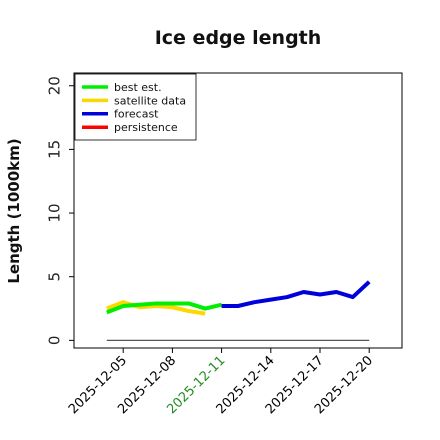 Image resolution: width=440 pixels, height=440 pixels. I want to click on legend-label: best est., so click(138, 87).